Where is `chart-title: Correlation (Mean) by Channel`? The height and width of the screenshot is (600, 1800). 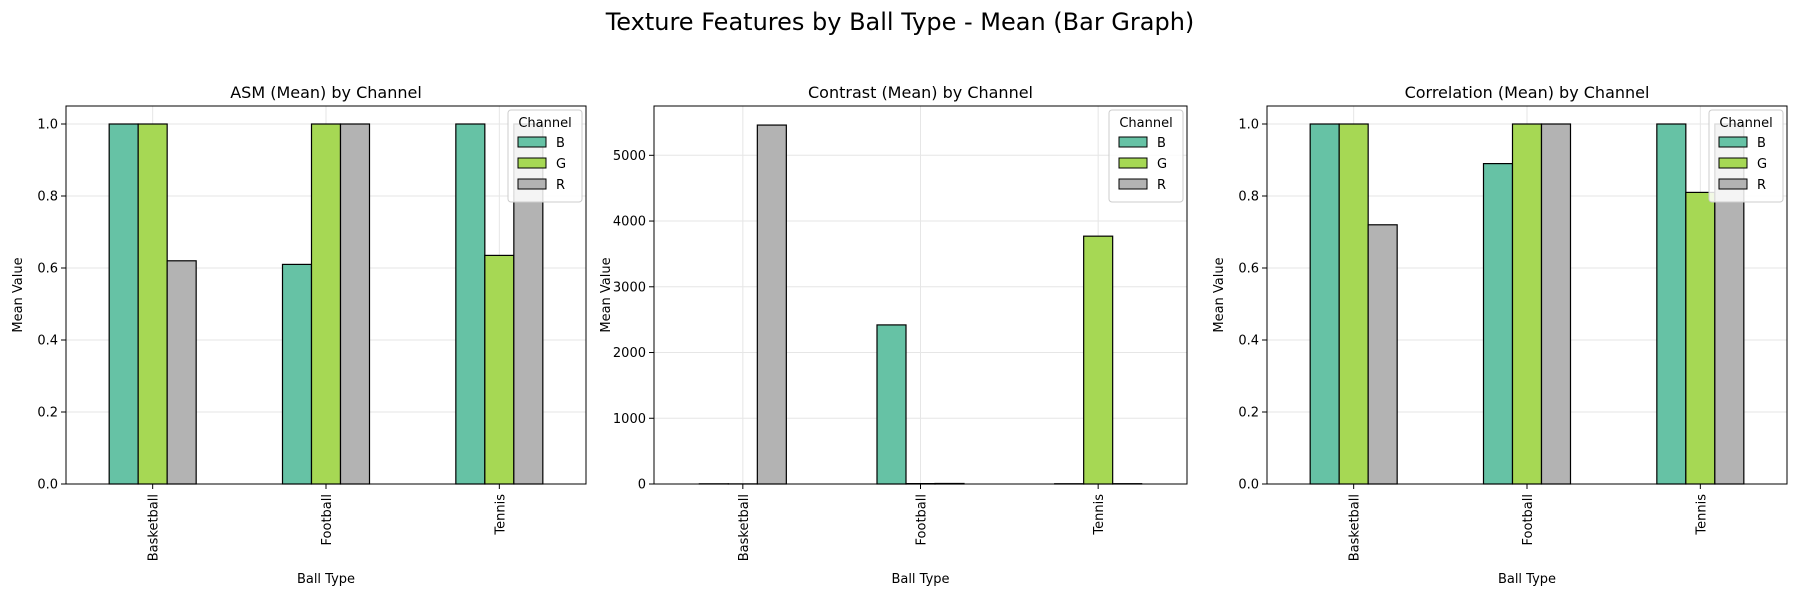
chart-title: Correlation (Mean) by Channel is located at coordinates (1527, 92).